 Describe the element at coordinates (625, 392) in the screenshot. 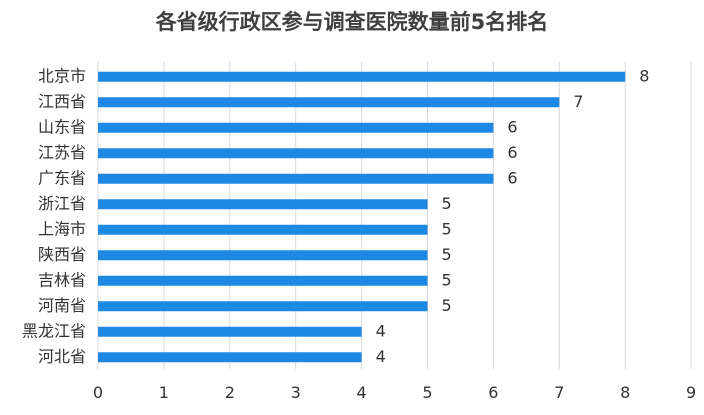

I see `x-tick-label: 8` at that location.